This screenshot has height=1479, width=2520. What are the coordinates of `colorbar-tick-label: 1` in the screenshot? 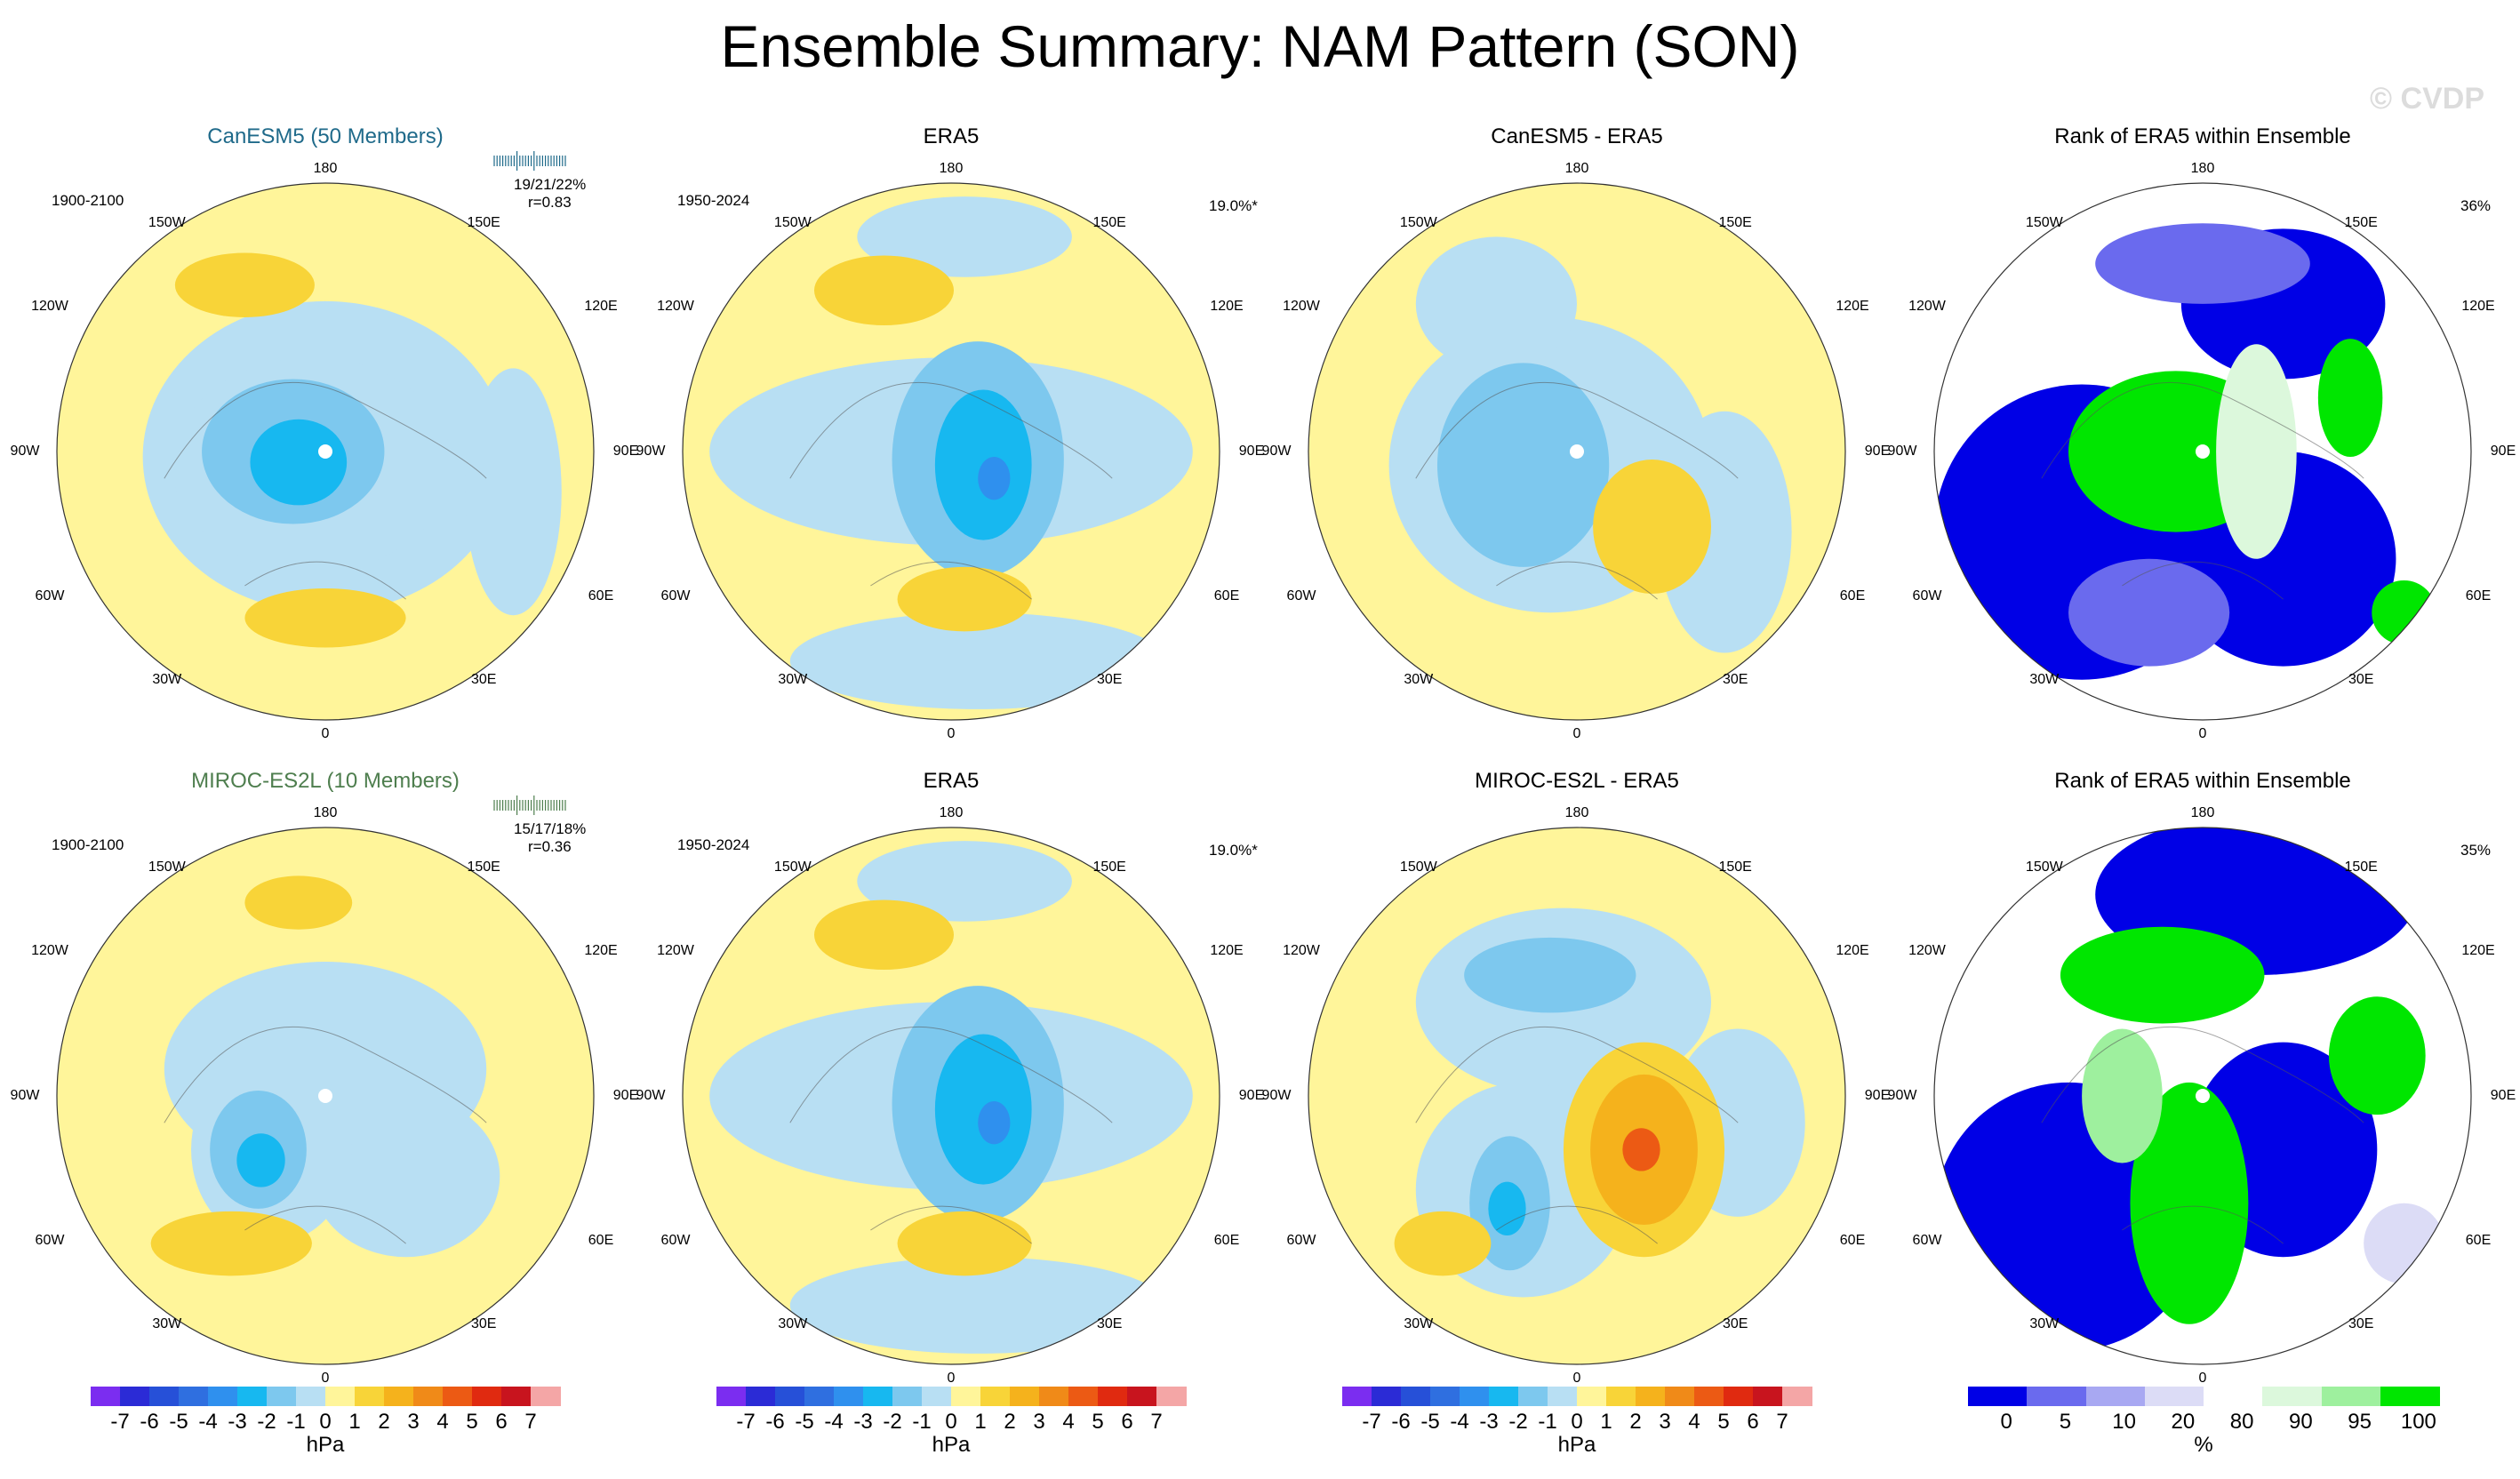 It's located at (980, 1422).